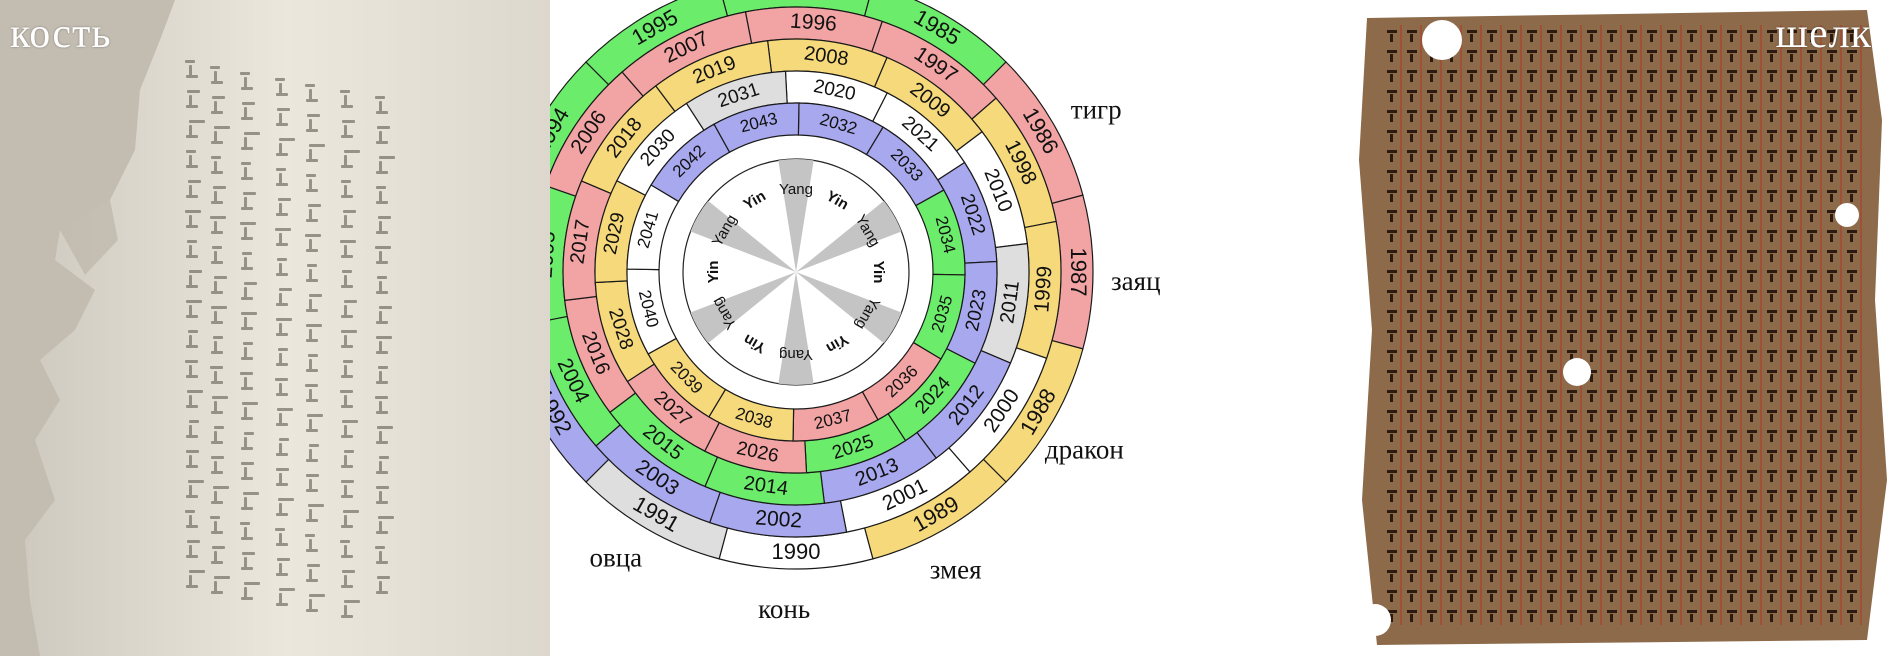 The height and width of the screenshot is (656, 1894). Describe the element at coordinates (1043, 289) in the screenshot. I see `year-label: 1999` at that location.